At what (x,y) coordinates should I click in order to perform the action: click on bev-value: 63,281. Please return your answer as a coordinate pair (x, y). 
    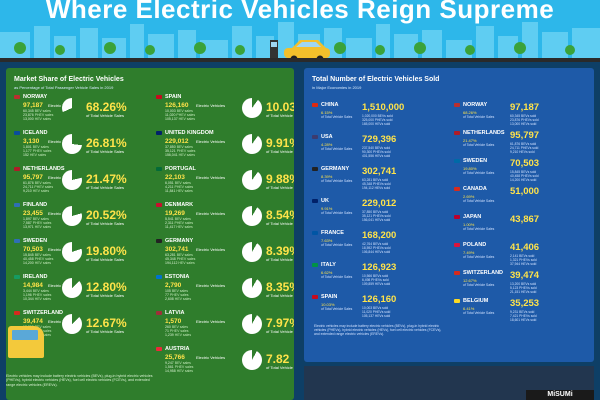
    Looking at the image, I should click on (171, 255).